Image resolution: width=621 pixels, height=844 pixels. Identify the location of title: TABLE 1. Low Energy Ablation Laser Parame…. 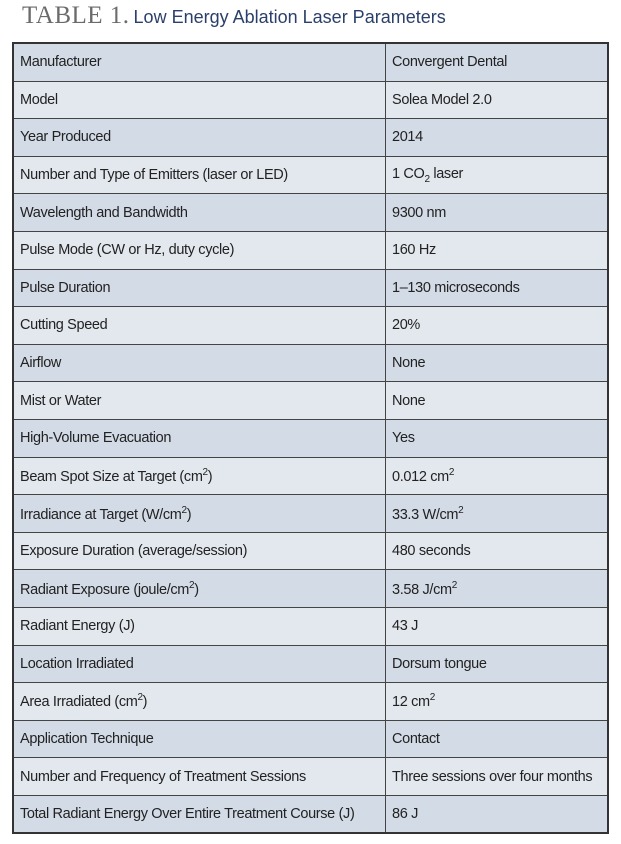
(234, 16).